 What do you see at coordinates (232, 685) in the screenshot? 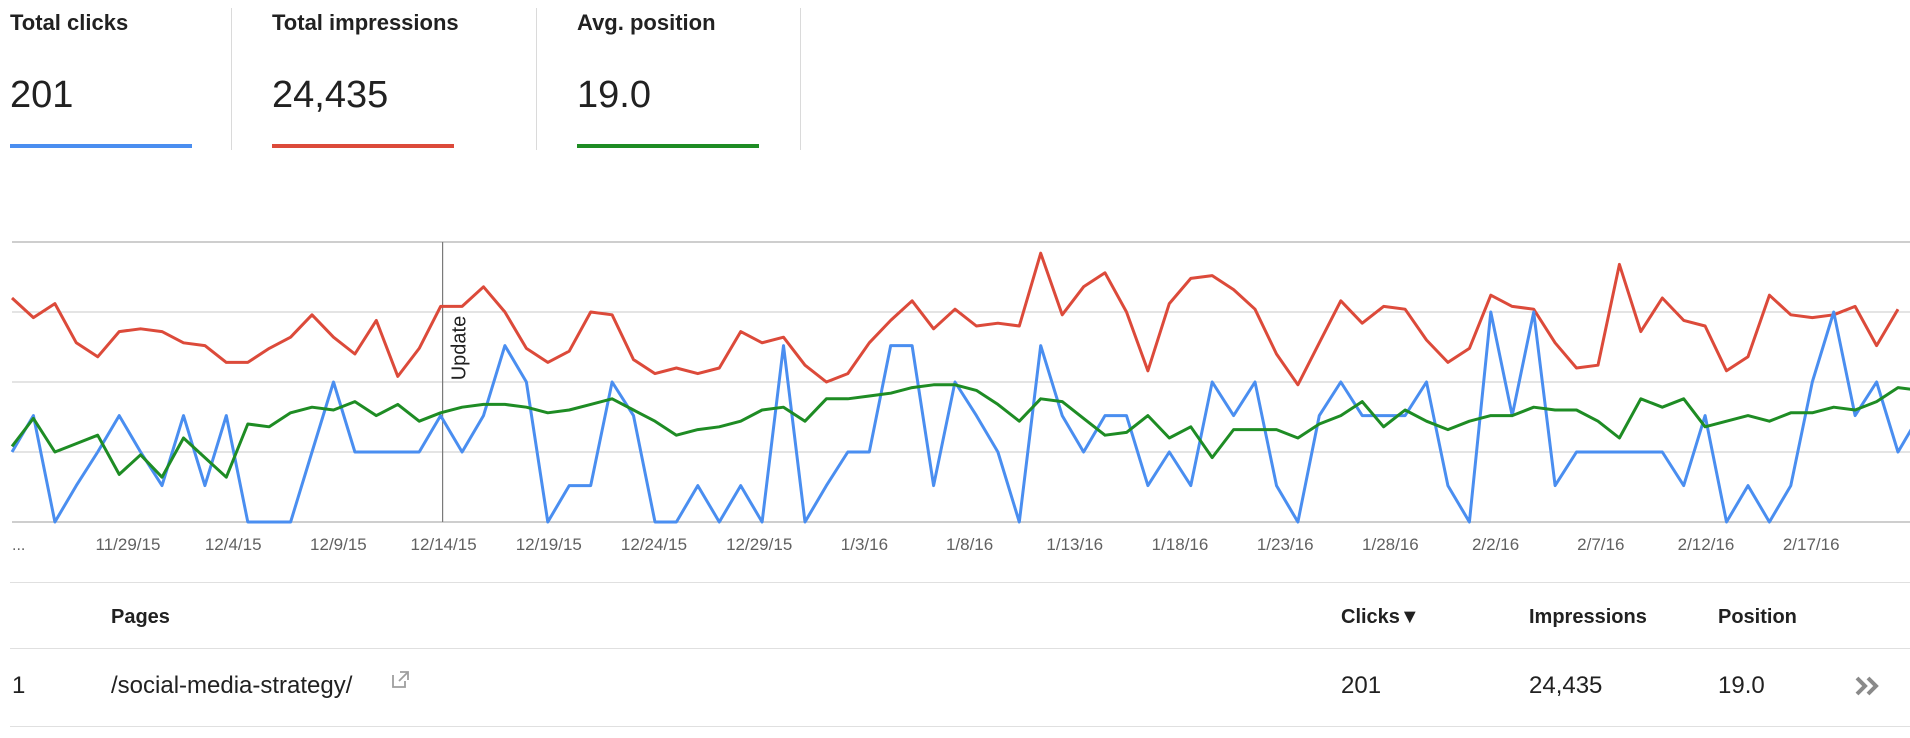
I see `row-page-link: /social-media-strategy/` at bounding box center [232, 685].